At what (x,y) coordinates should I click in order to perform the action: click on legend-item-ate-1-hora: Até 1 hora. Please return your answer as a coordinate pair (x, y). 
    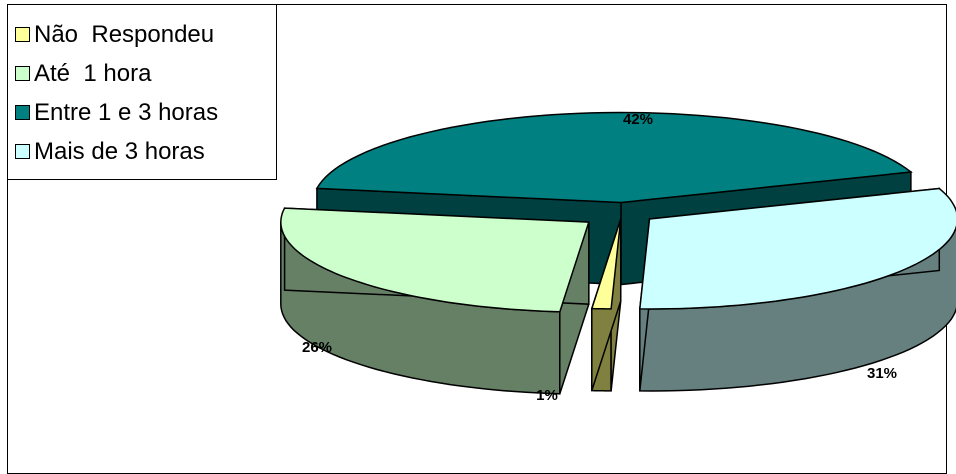
    Looking at the image, I should click on (142, 73).